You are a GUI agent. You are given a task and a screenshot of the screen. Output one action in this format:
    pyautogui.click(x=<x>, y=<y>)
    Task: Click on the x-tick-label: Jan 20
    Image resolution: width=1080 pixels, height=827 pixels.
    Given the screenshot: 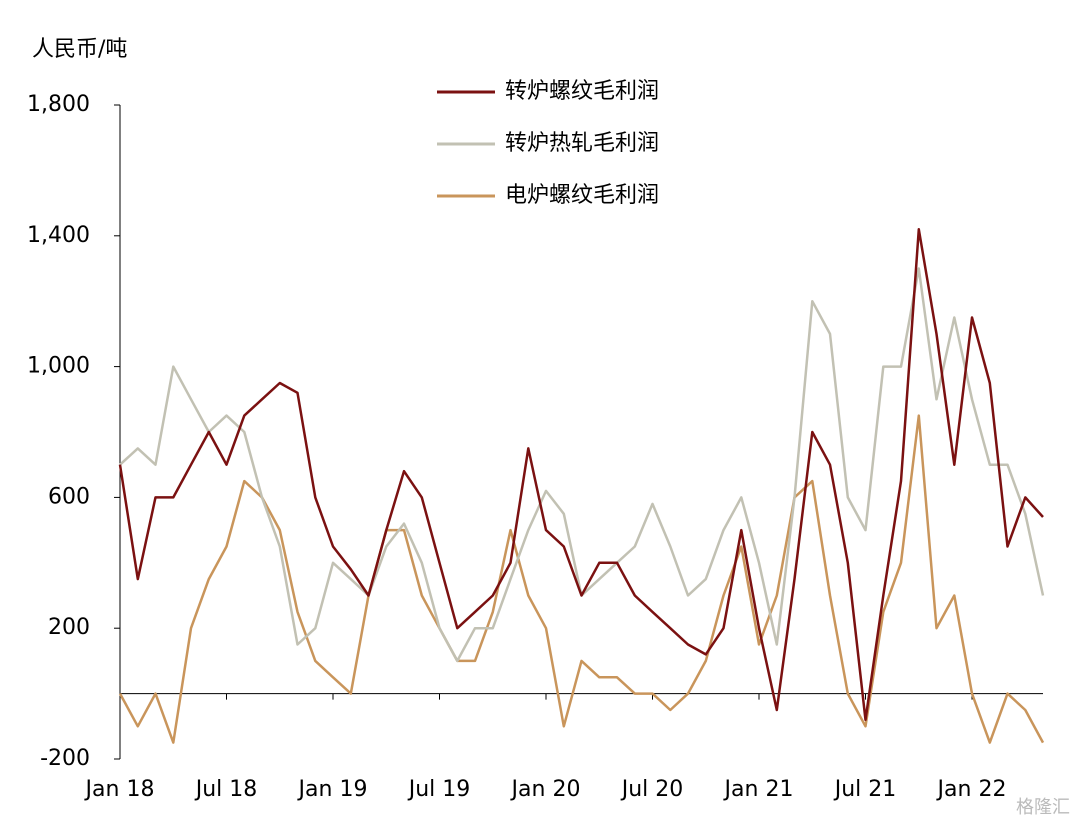 What is the action you would take?
    pyautogui.click(x=545, y=789)
    